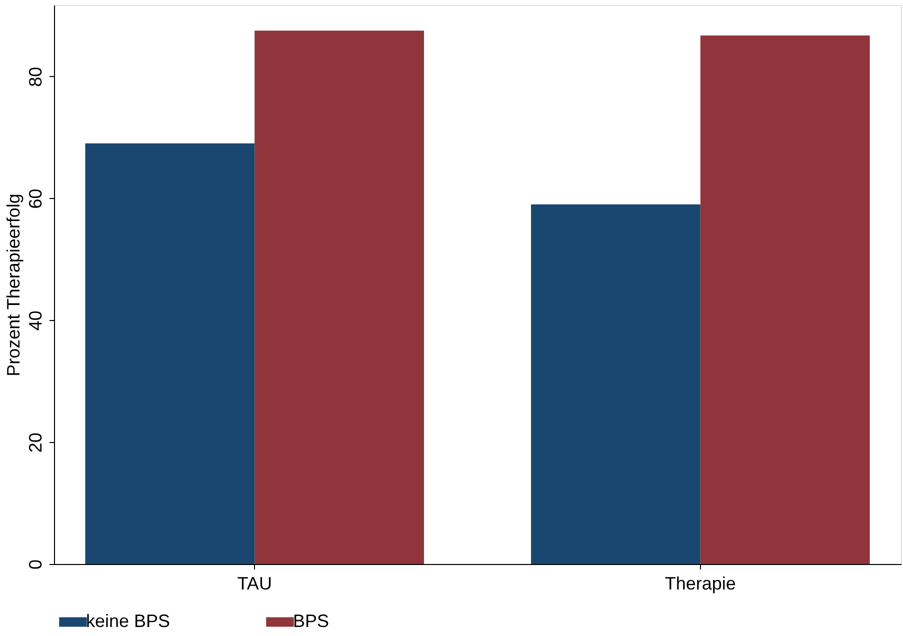  Describe the element at coordinates (36, 442) in the screenshot. I see `y-tick-label: 20` at that location.